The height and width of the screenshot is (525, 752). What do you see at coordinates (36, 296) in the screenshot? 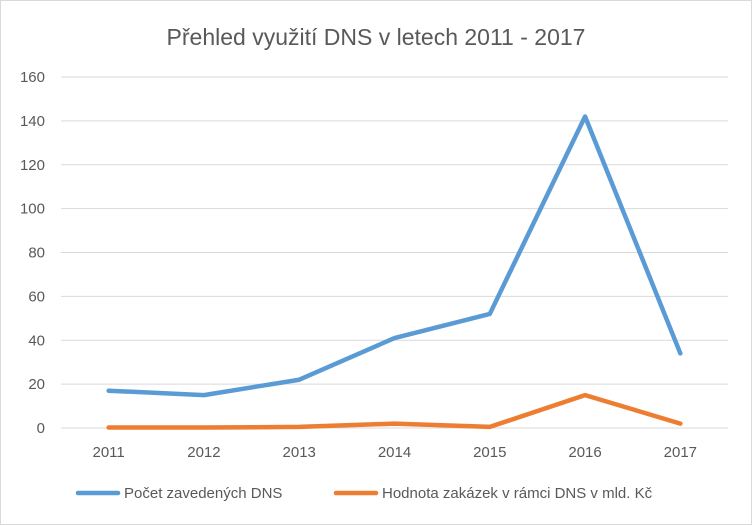
I see `y-tick-label: 60` at bounding box center [36, 296].